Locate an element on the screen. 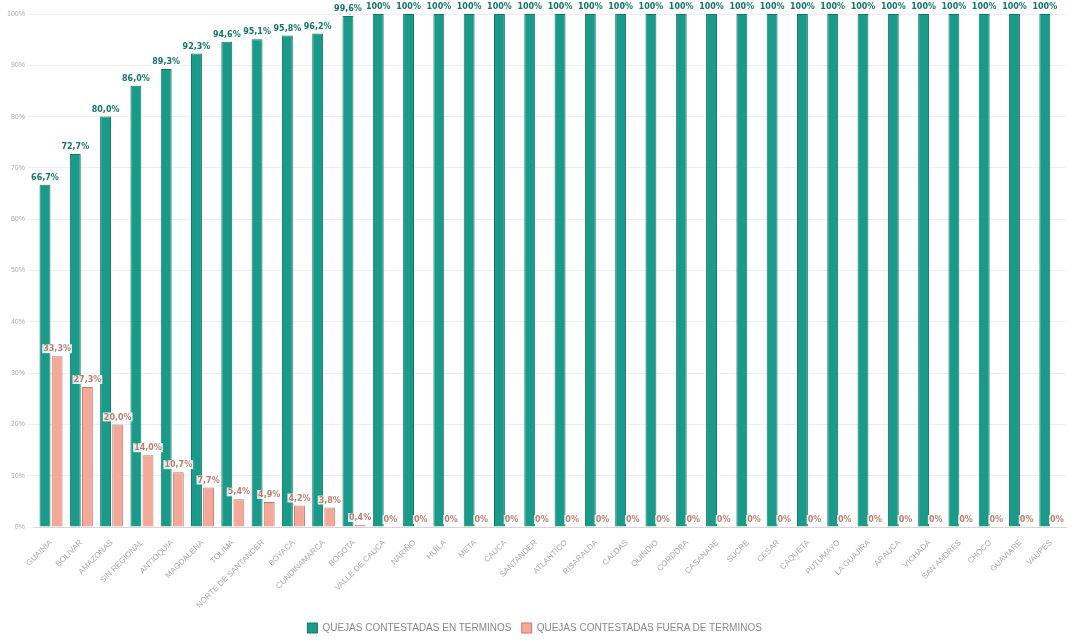  data-label: 3,8% is located at coordinates (329, 500).